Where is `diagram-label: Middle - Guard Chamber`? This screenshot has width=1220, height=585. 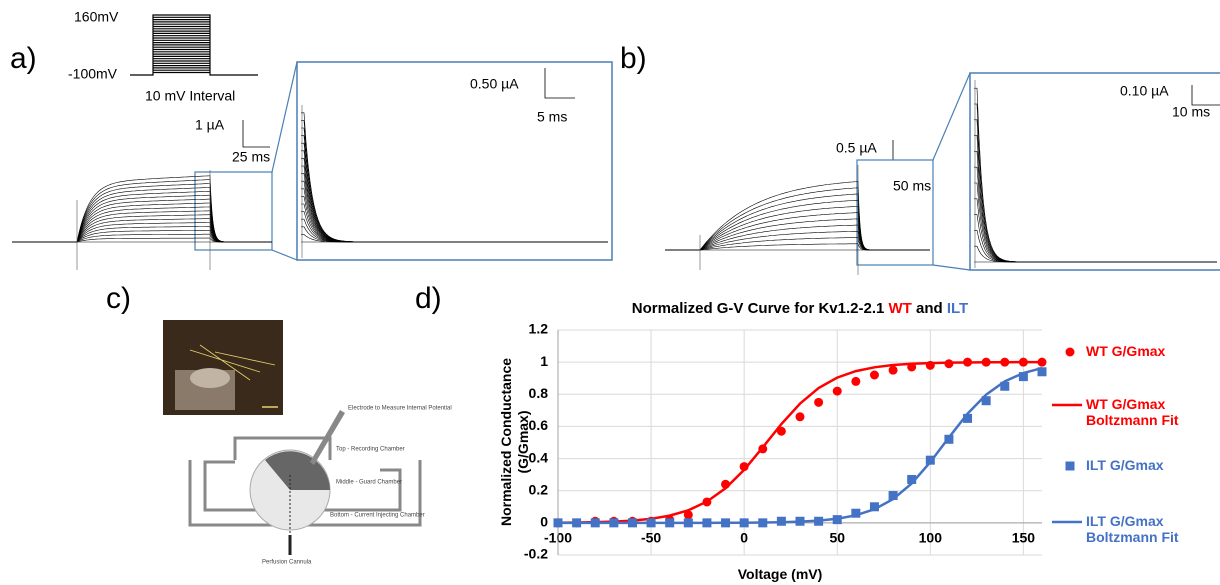 diagram-label: Middle - Guard Chamber is located at coordinates (369, 483).